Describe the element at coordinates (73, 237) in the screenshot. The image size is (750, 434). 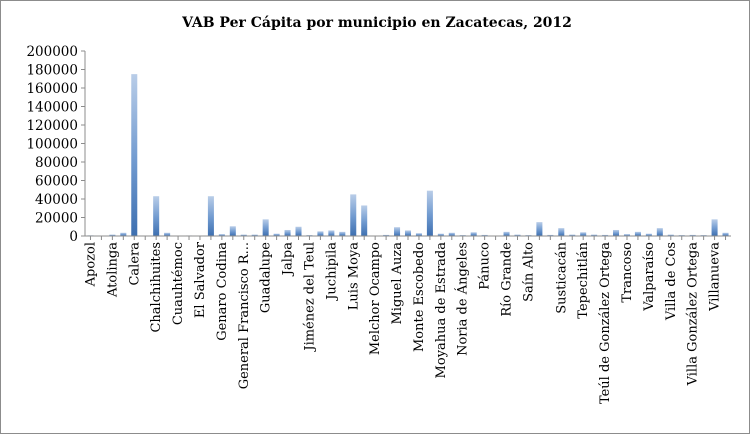
I see `y-tick-label: 0` at that location.